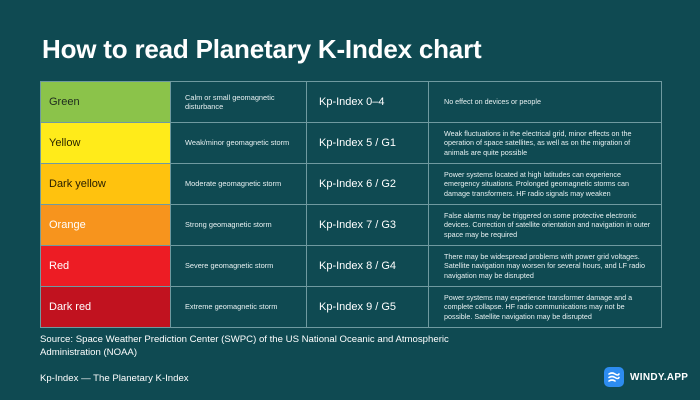 The width and height of the screenshot is (700, 400). I want to click on color-swatch-cell: Orange, so click(105, 225).